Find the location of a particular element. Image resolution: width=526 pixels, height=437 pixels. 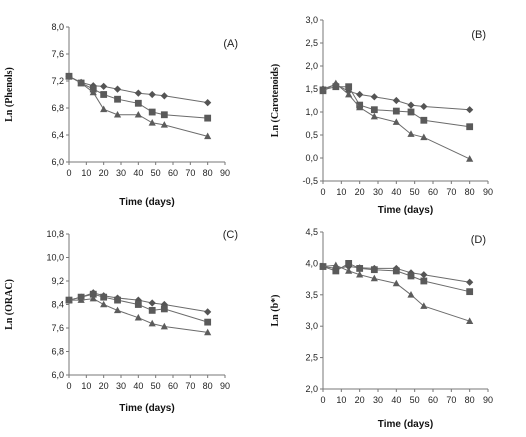

y-axis-title: Ln (ORAC) is located at coordinates (9, 304).